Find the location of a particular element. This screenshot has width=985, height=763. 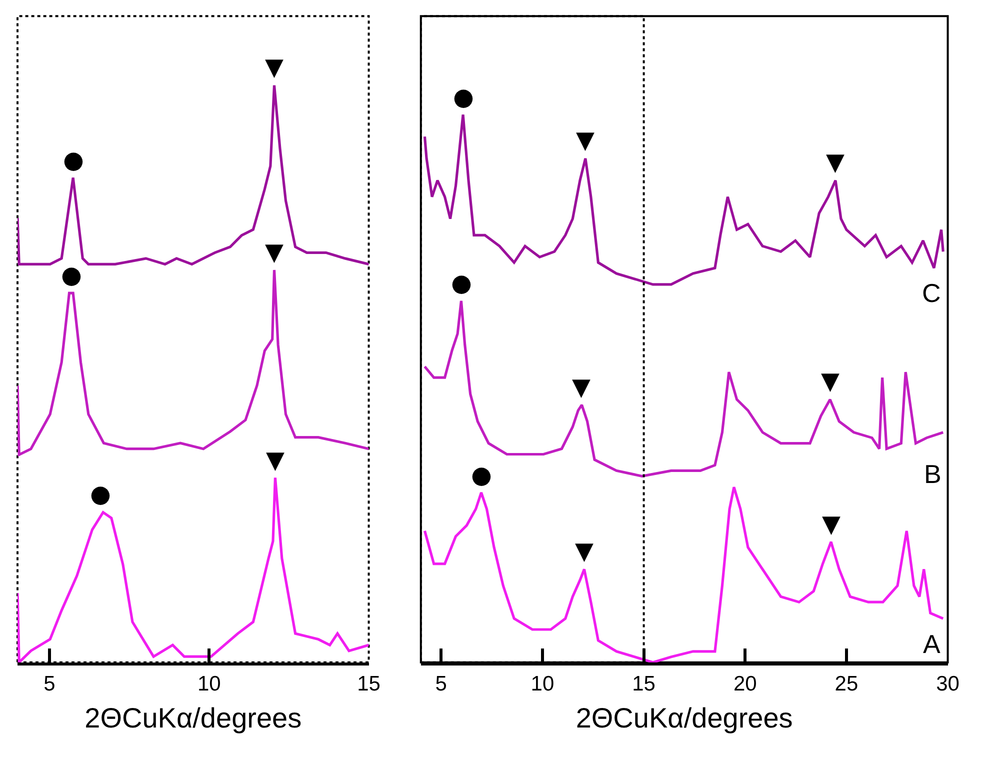

series-label: C is located at coordinates (931, 293).